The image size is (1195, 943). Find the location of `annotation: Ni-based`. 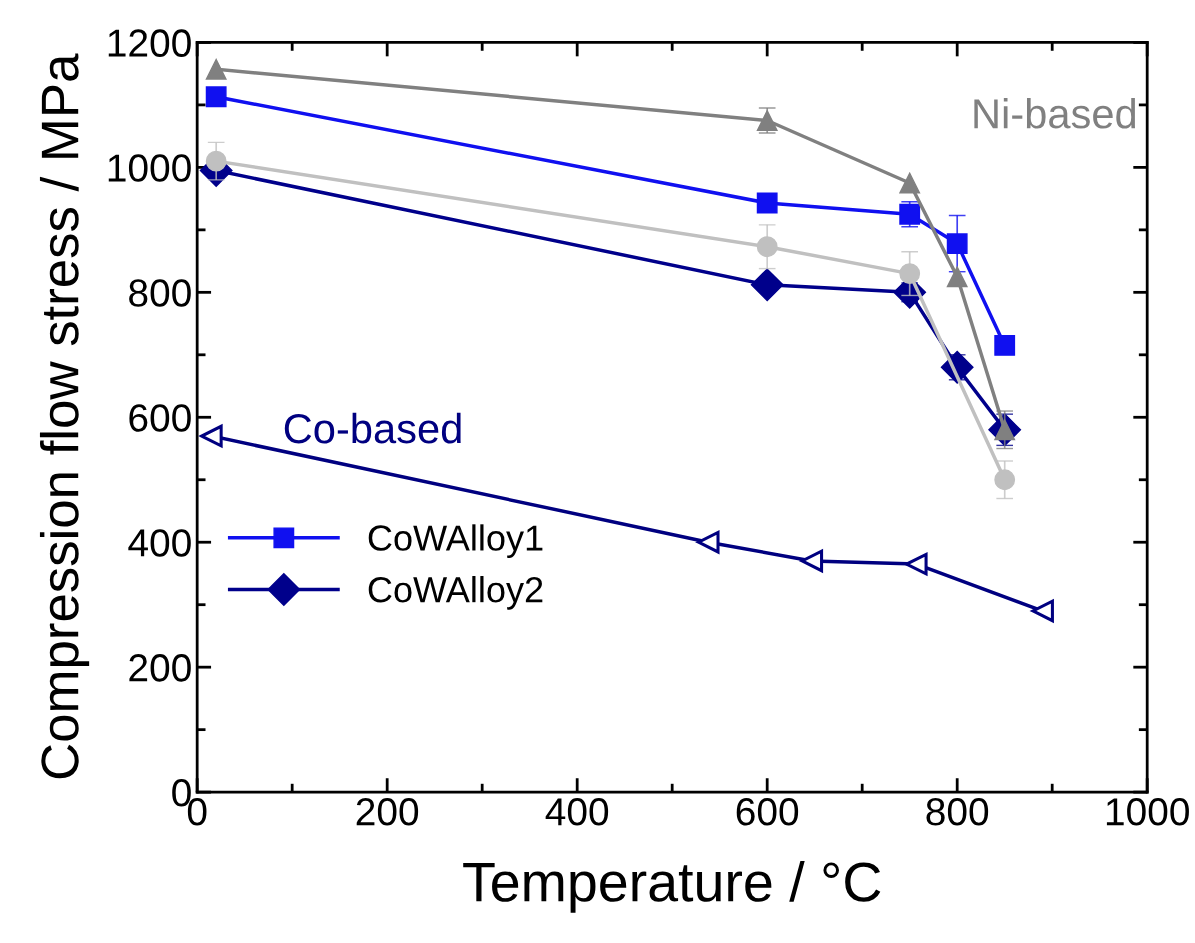

annotation: Ni-based is located at coordinates (1055, 113).